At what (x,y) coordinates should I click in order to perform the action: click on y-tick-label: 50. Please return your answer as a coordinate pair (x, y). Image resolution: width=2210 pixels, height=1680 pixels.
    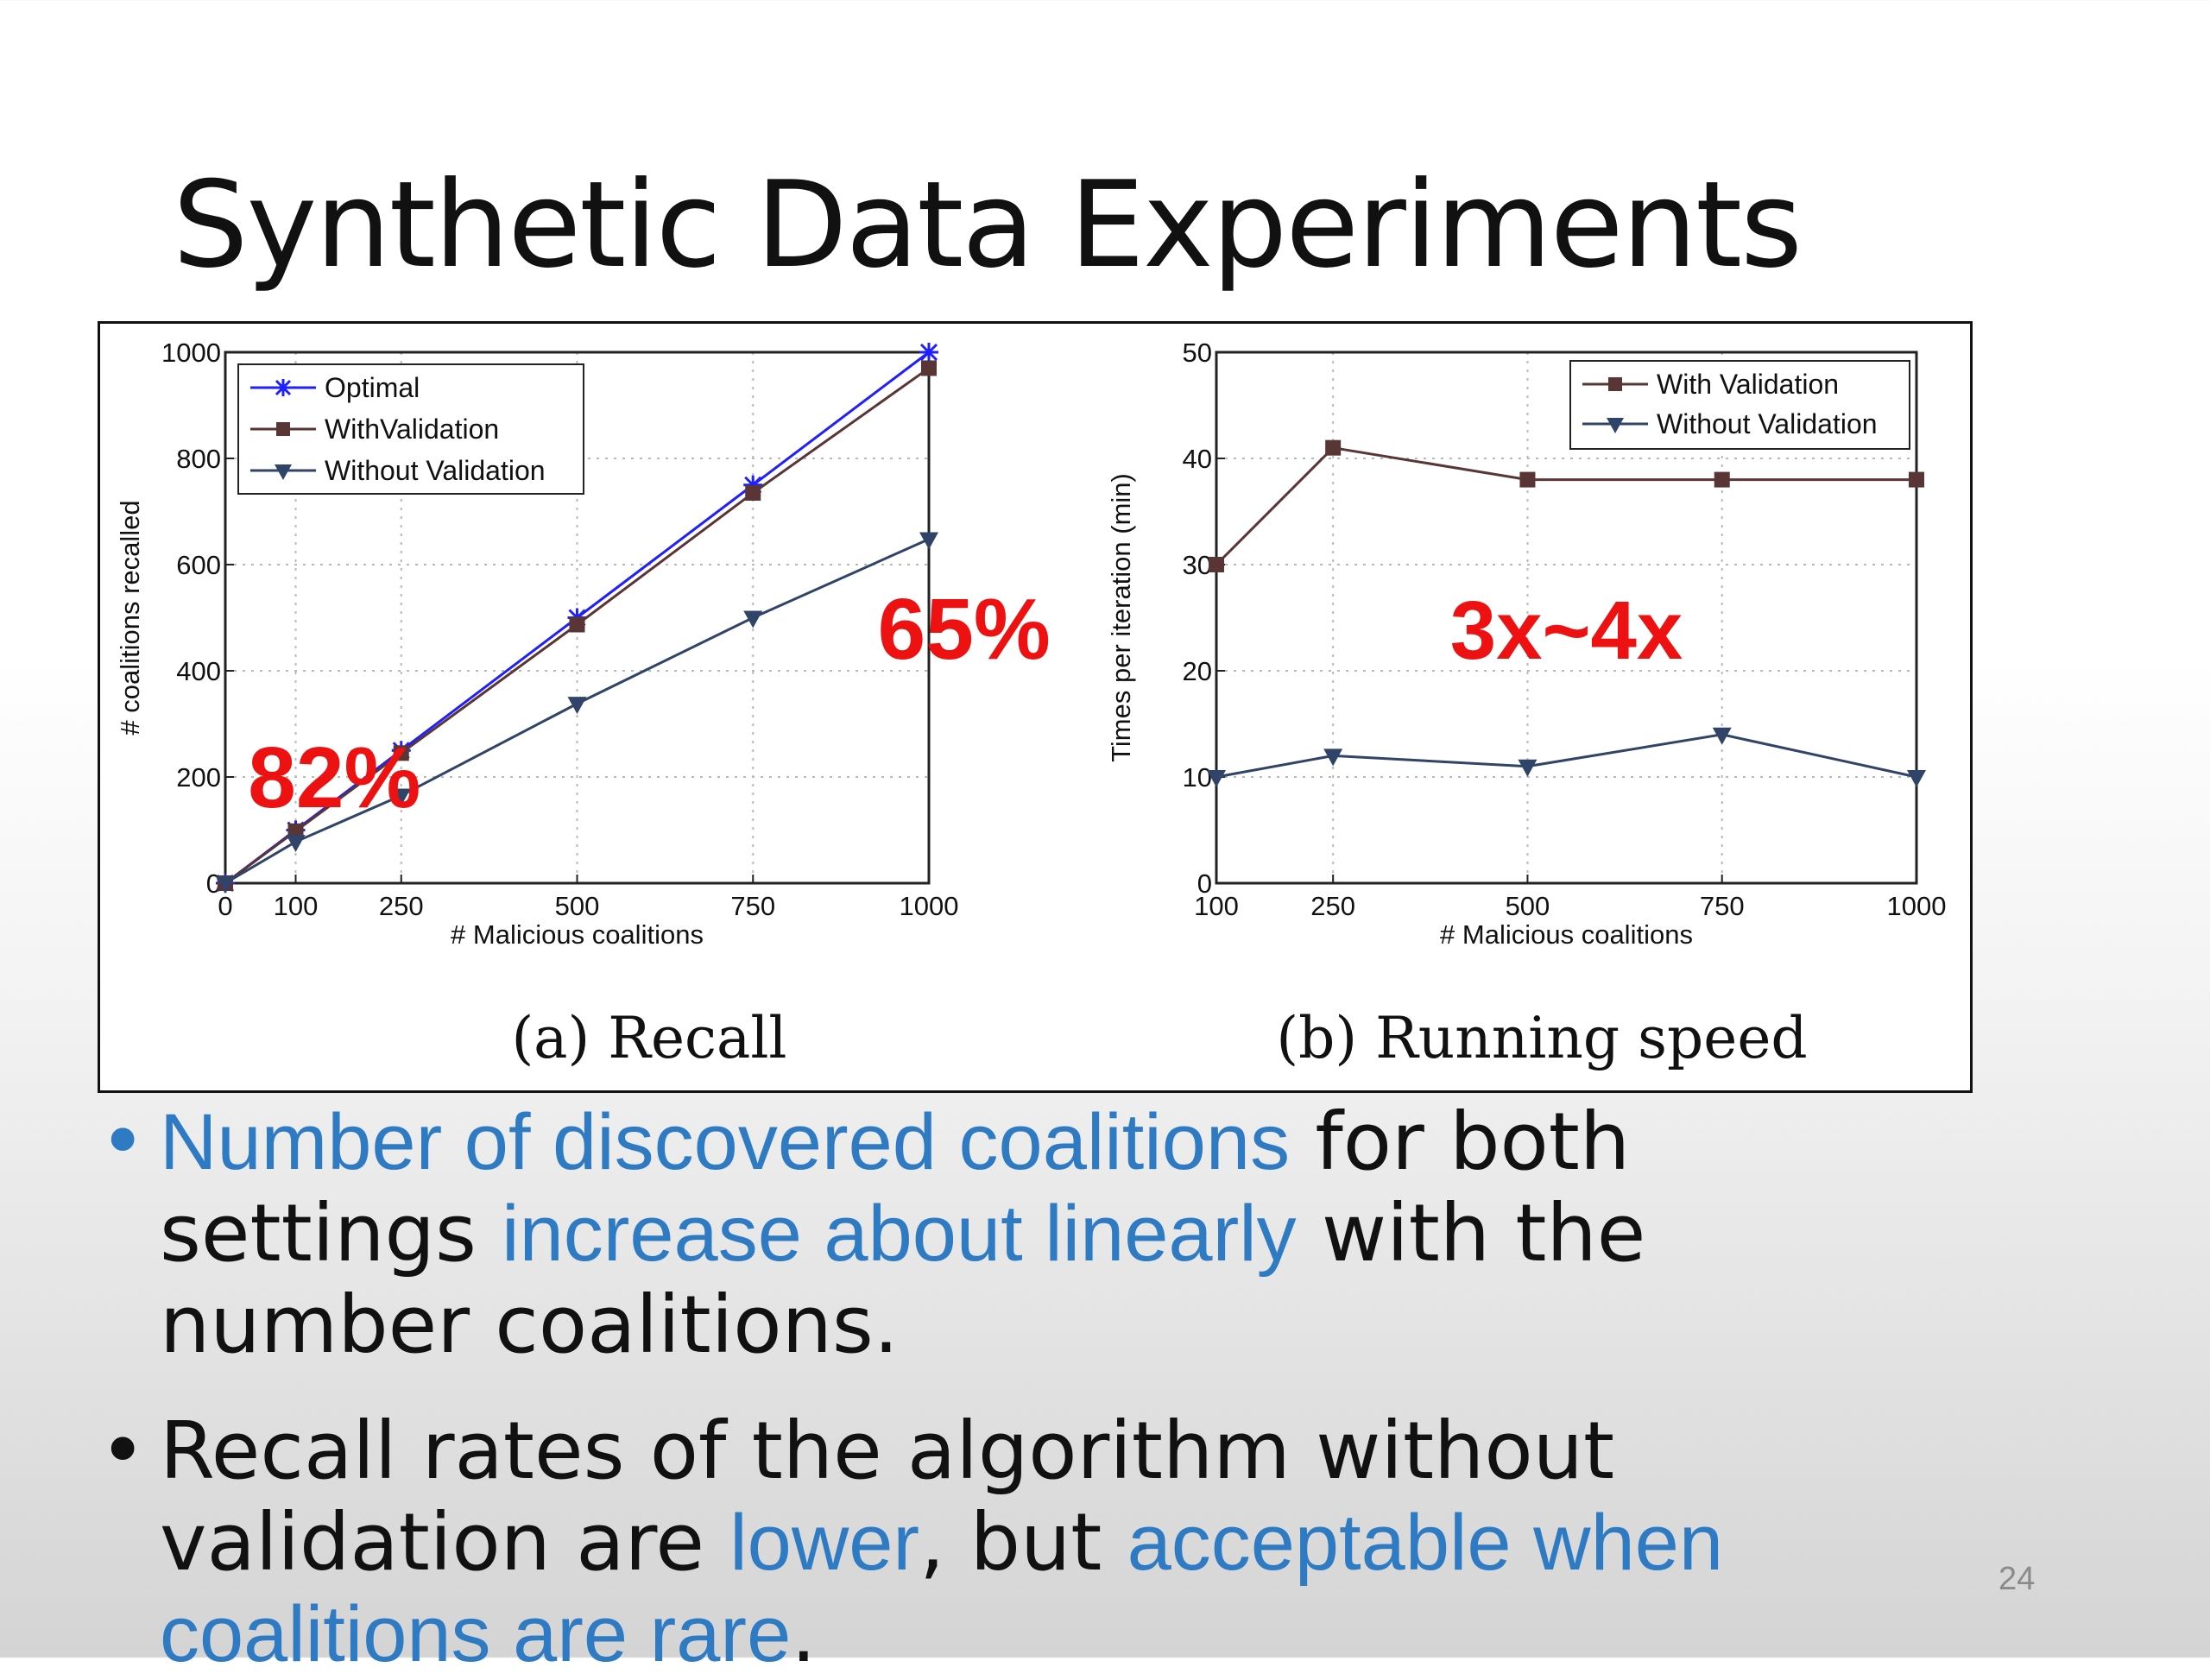
    Looking at the image, I should click on (1197, 353).